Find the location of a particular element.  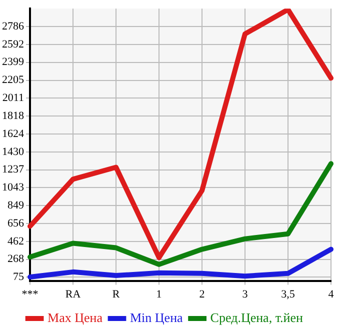

y-tick-label: 2011 is located at coordinates (13, 98).